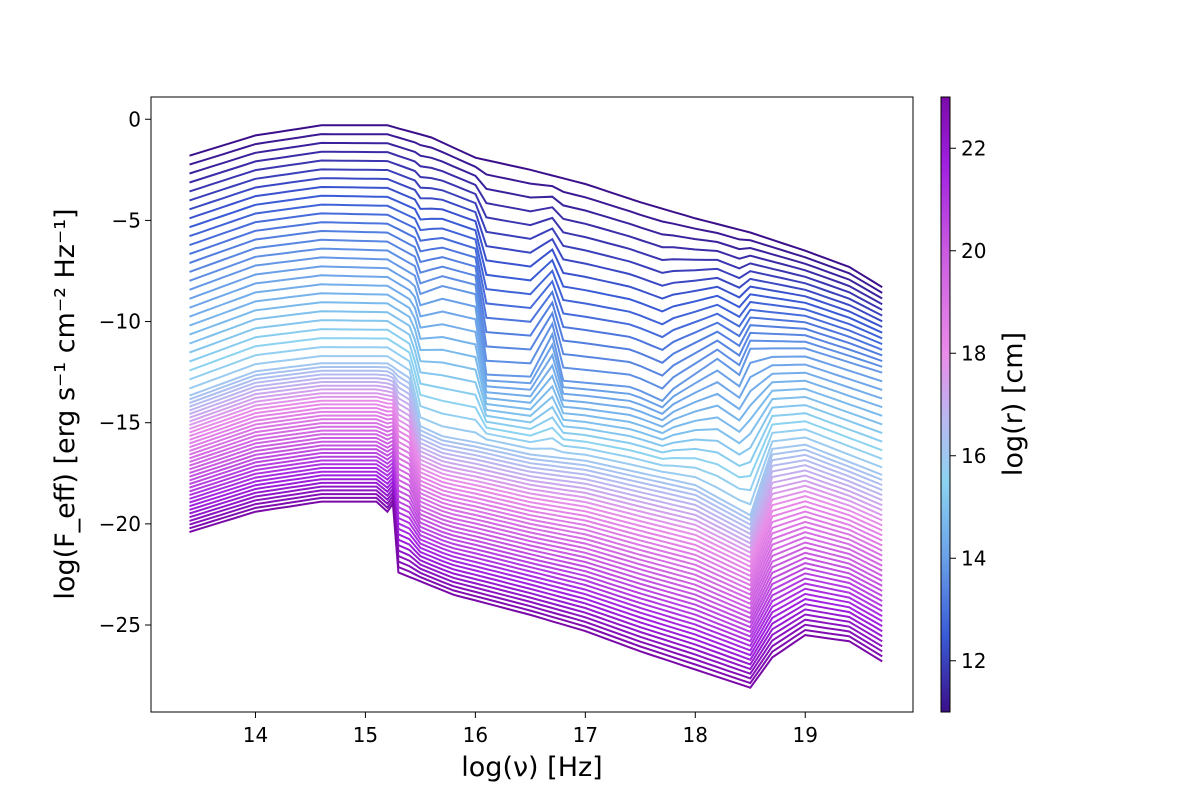  I want to click on y-tick-label: −25, so click(120, 625).